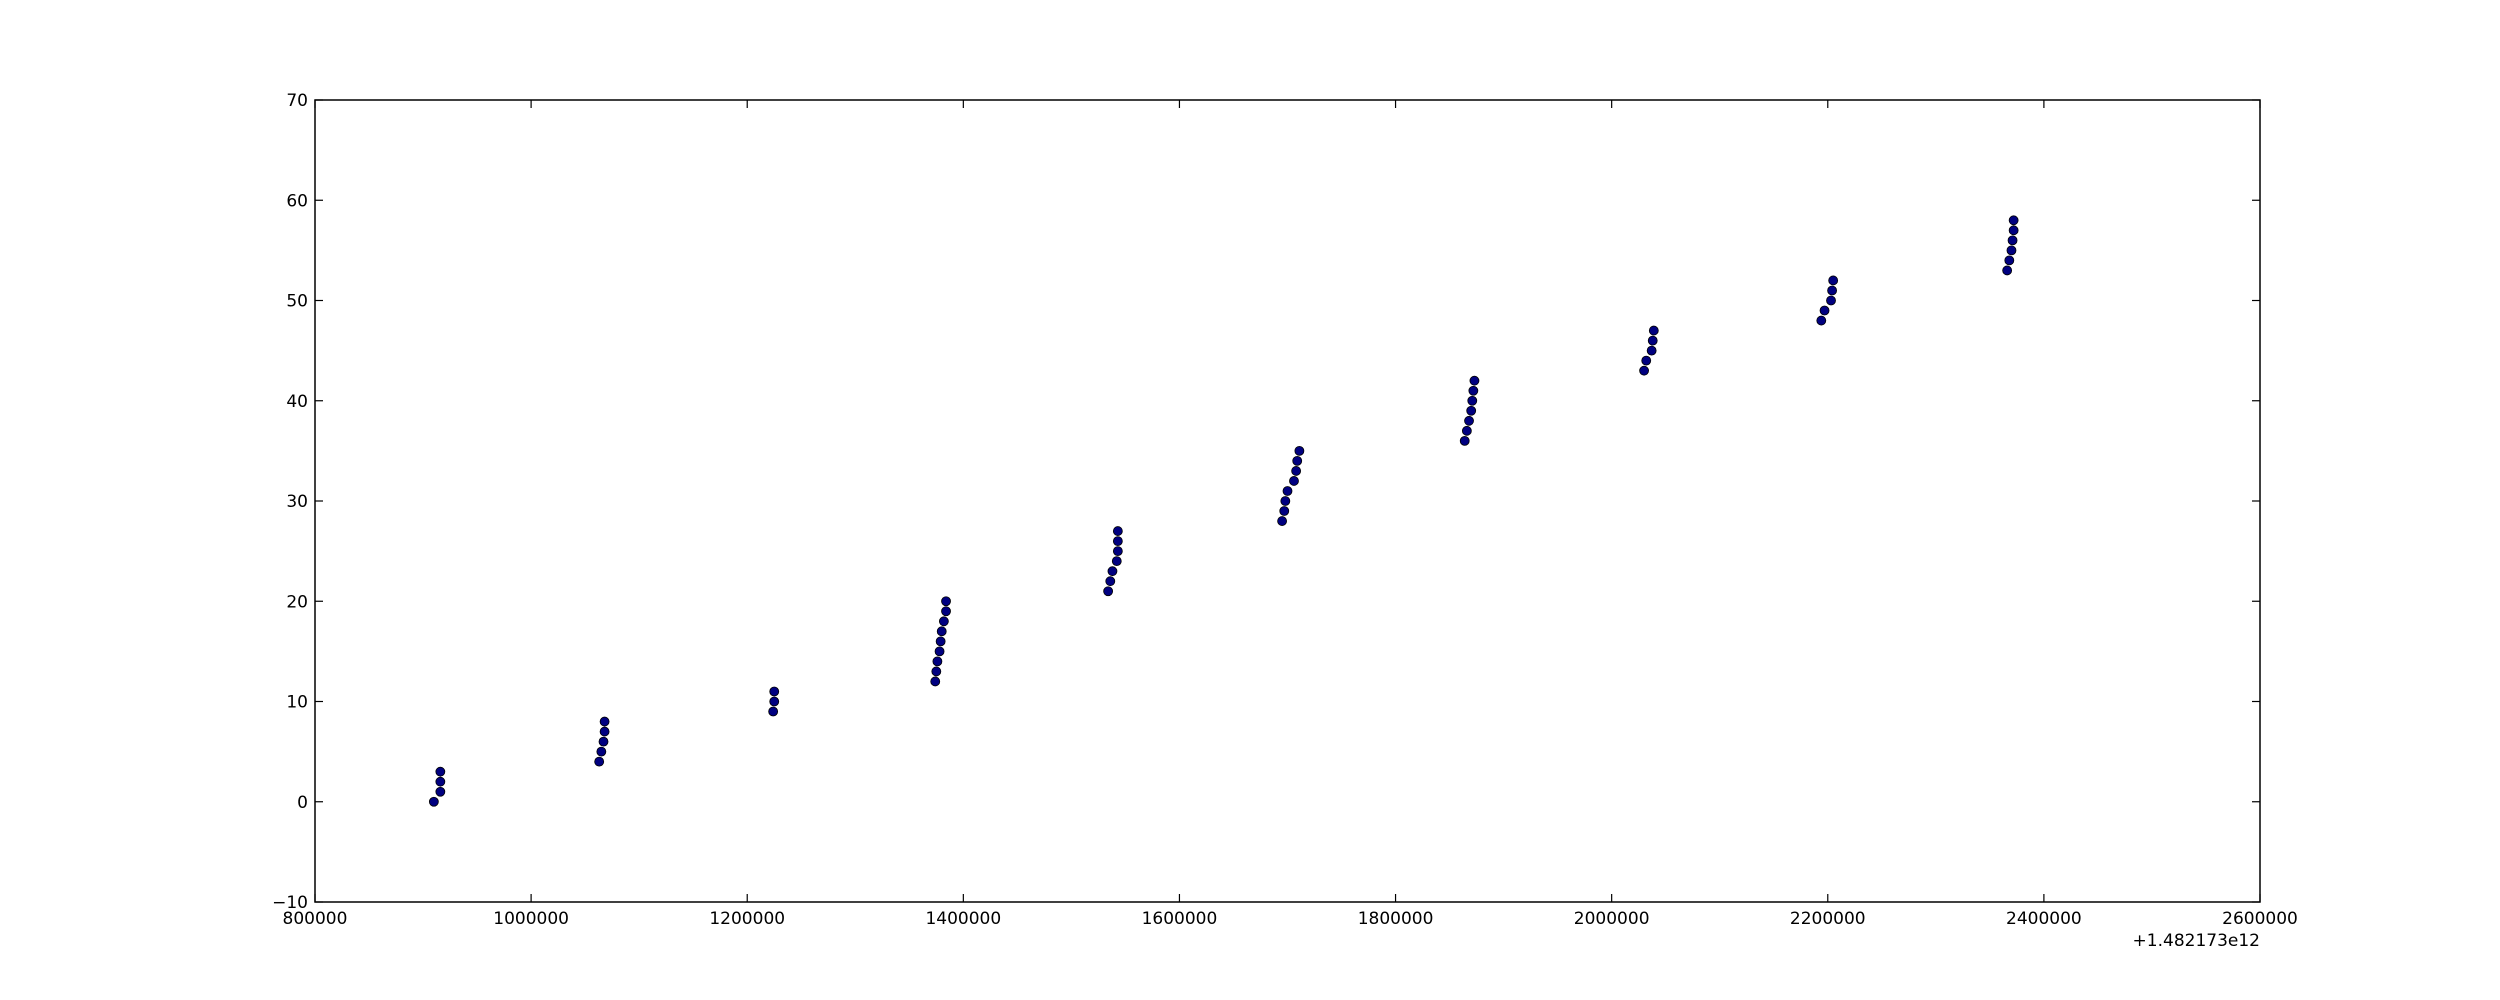 The height and width of the screenshot is (1000, 2500). What do you see at coordinates (963, 919) in the screenshot?
I see `x-tick-label: 1400000` at bounding box center [963, 919].